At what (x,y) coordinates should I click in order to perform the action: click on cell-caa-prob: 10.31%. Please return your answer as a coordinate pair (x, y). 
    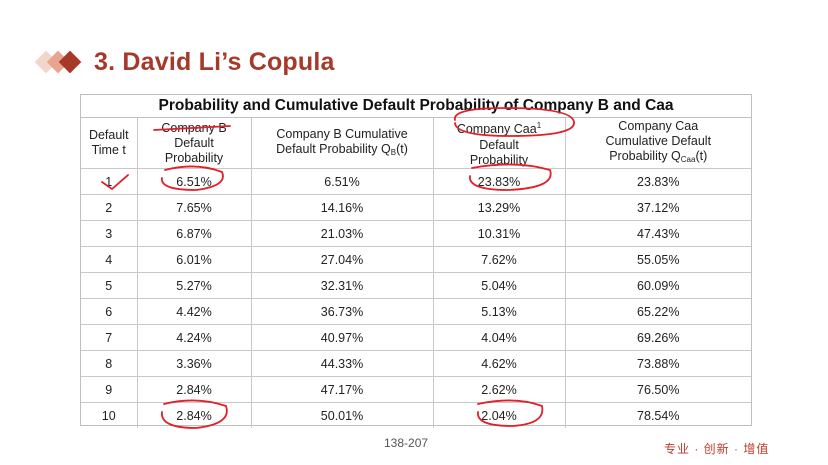
    Looking at the image, I should click on (499, 233).